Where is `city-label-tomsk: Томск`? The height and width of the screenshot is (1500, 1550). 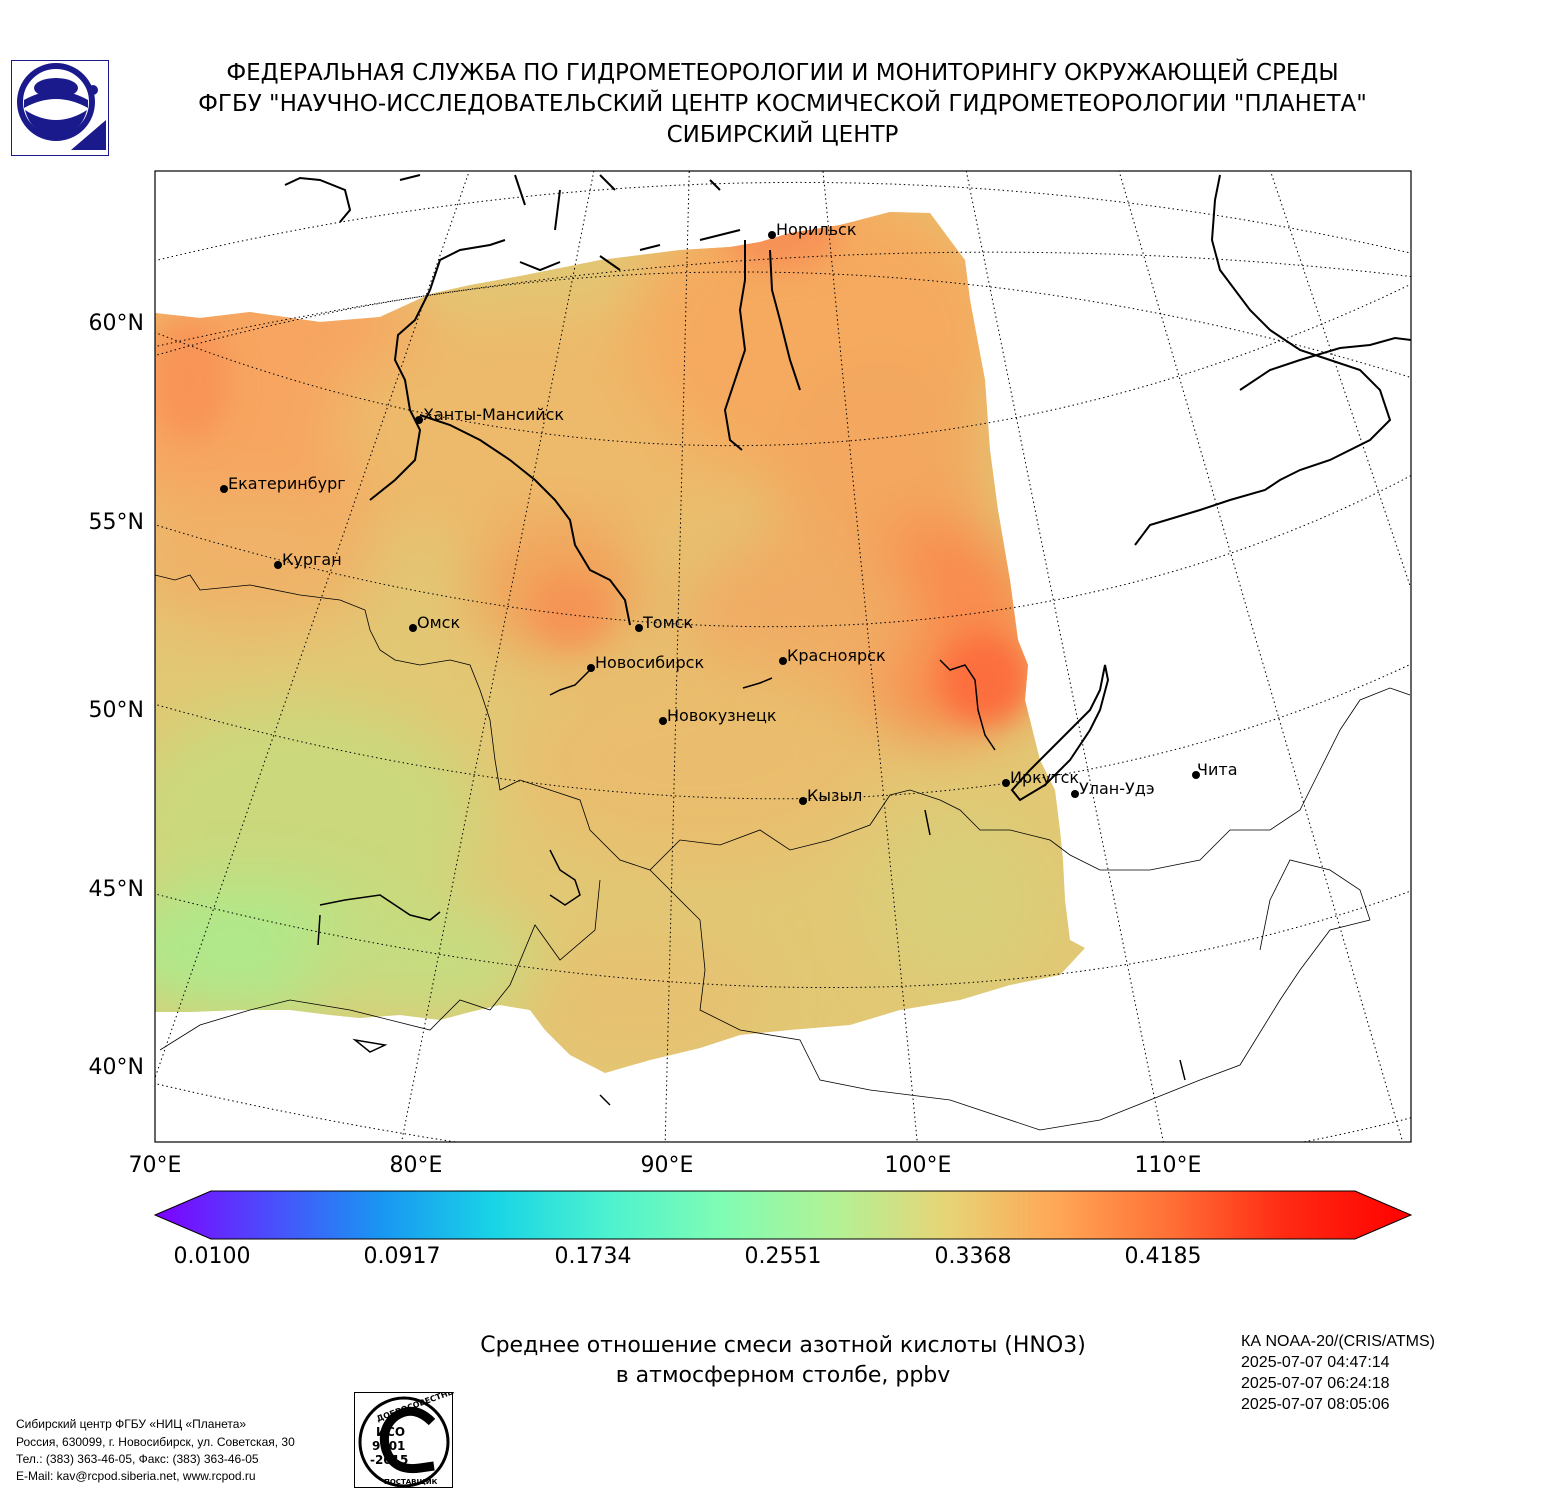
city-label-tomsk: Томск is located at coordinates (667, 622).